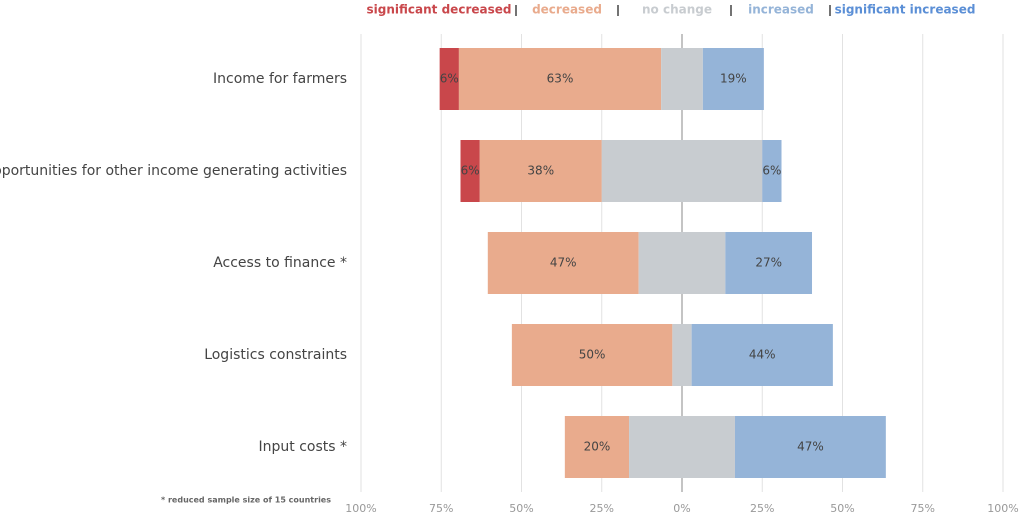  Describe the element at coordinates (280, 79) in the screenshot. I see `category-label: Income for farmers` at that location.